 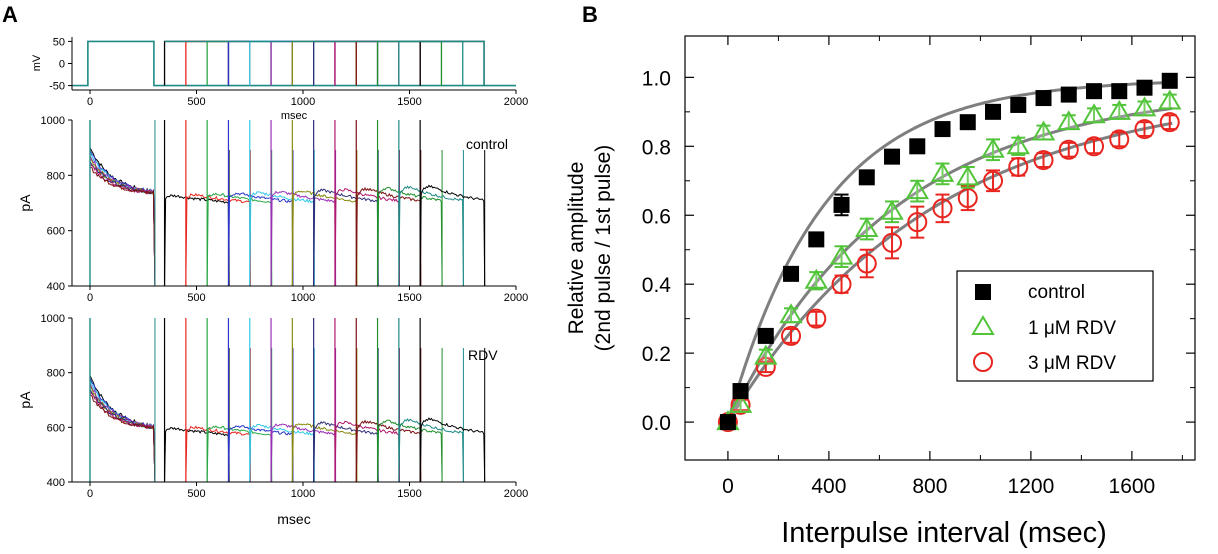 What do you see at coordinates (483, 355) in the screenshot?
I see `rdv-annotation: RDV` at bounding box center [483, 355].